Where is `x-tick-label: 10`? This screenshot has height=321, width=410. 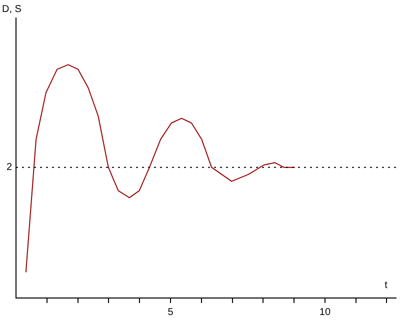
x-tick-label: 10 is located at coordinates (325, 312).